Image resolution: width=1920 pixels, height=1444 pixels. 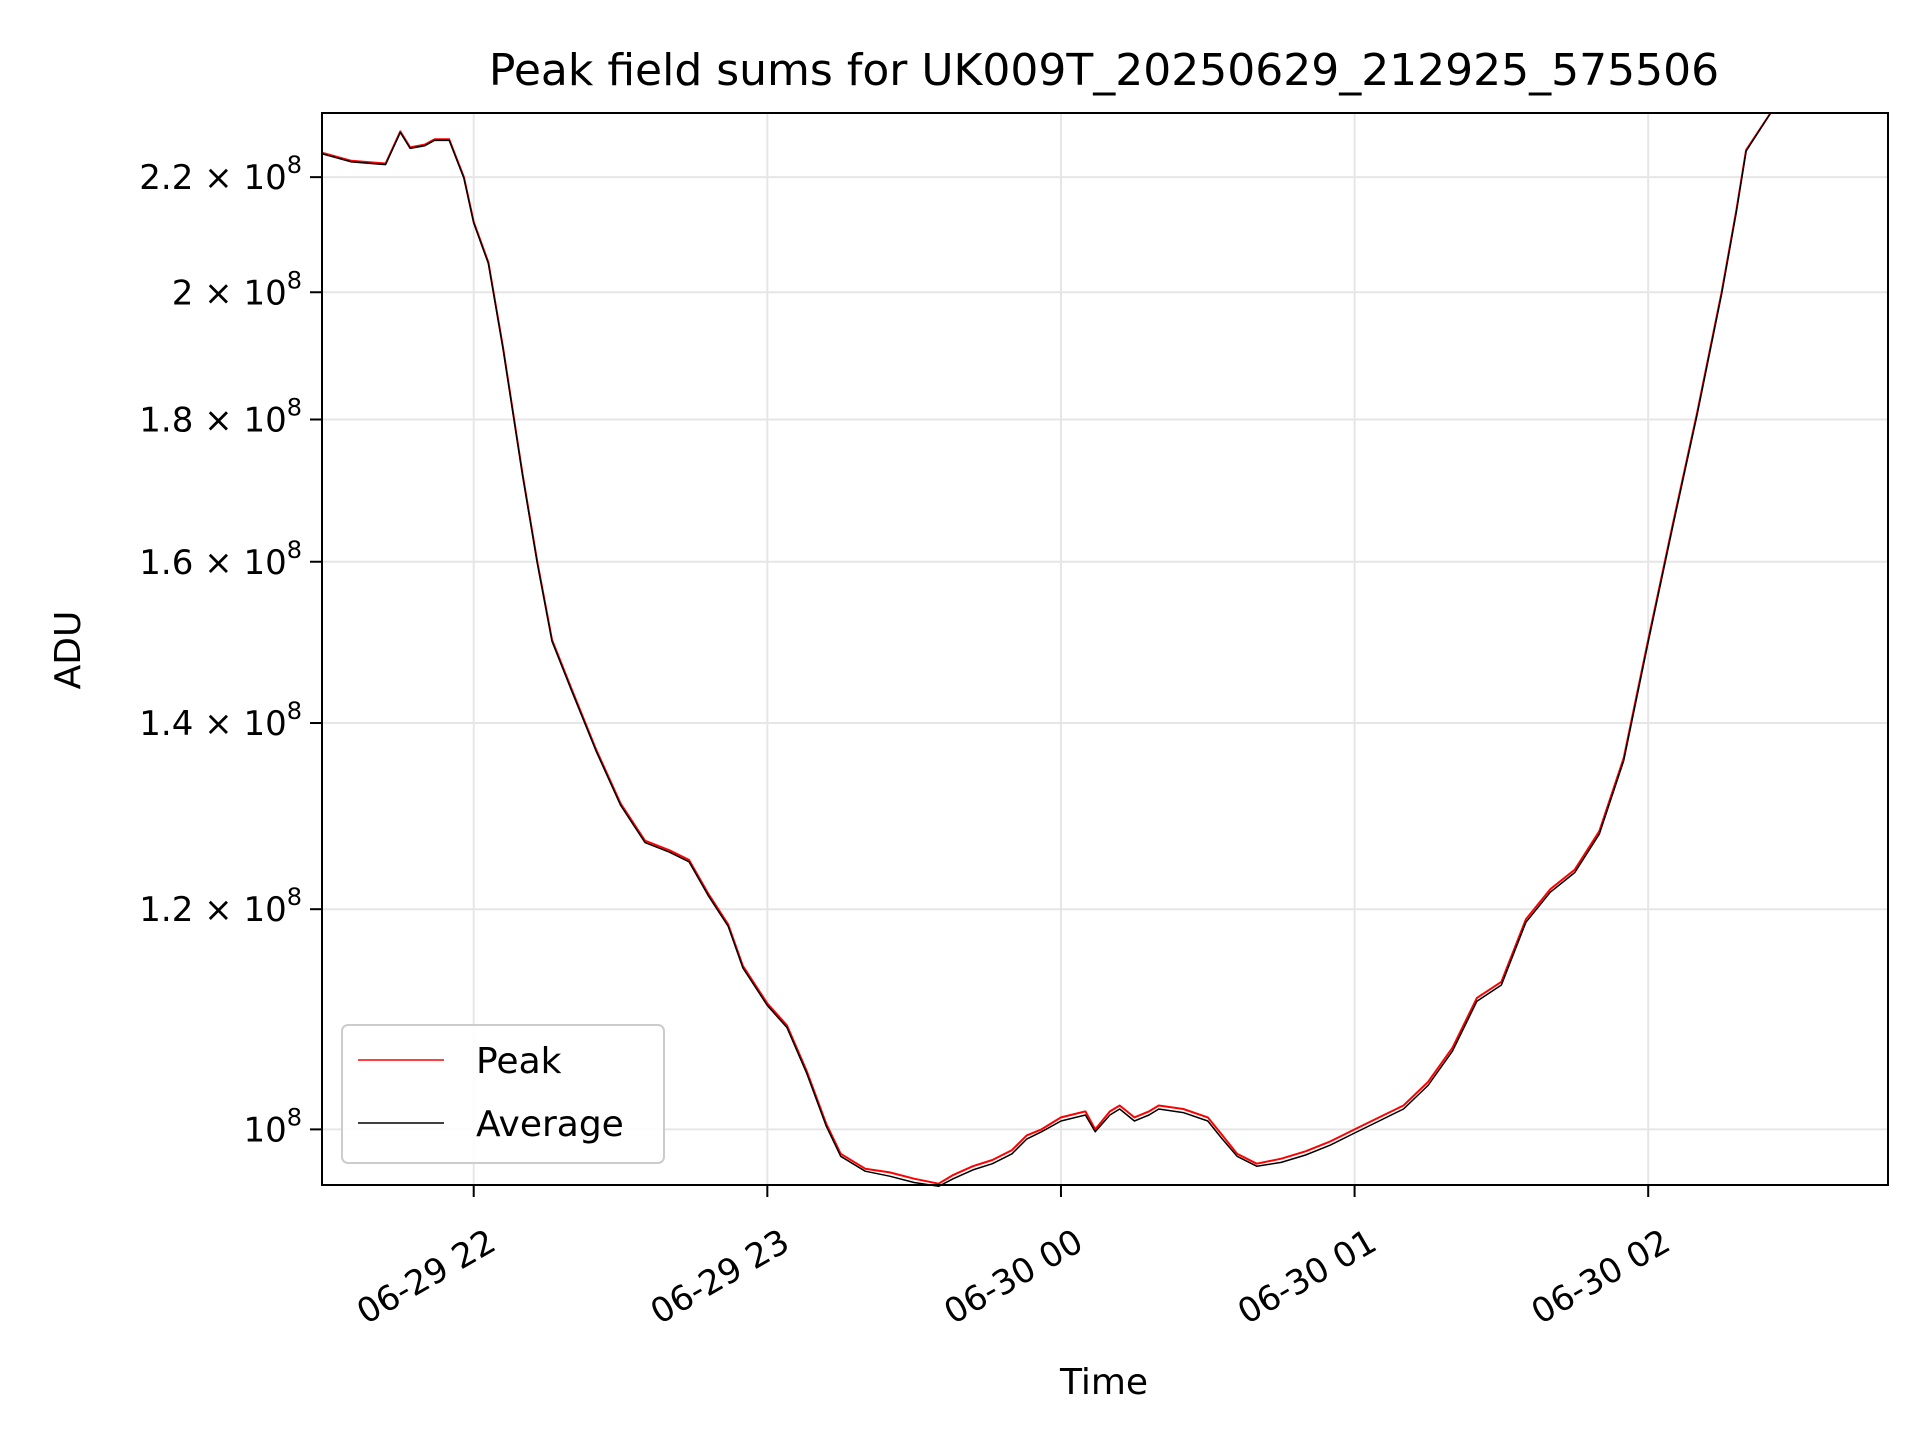 What do you see at coordinates (272, 1126) in the screenshot?
I see `y-tick-label: 108` at bounding box center [272, 1126].